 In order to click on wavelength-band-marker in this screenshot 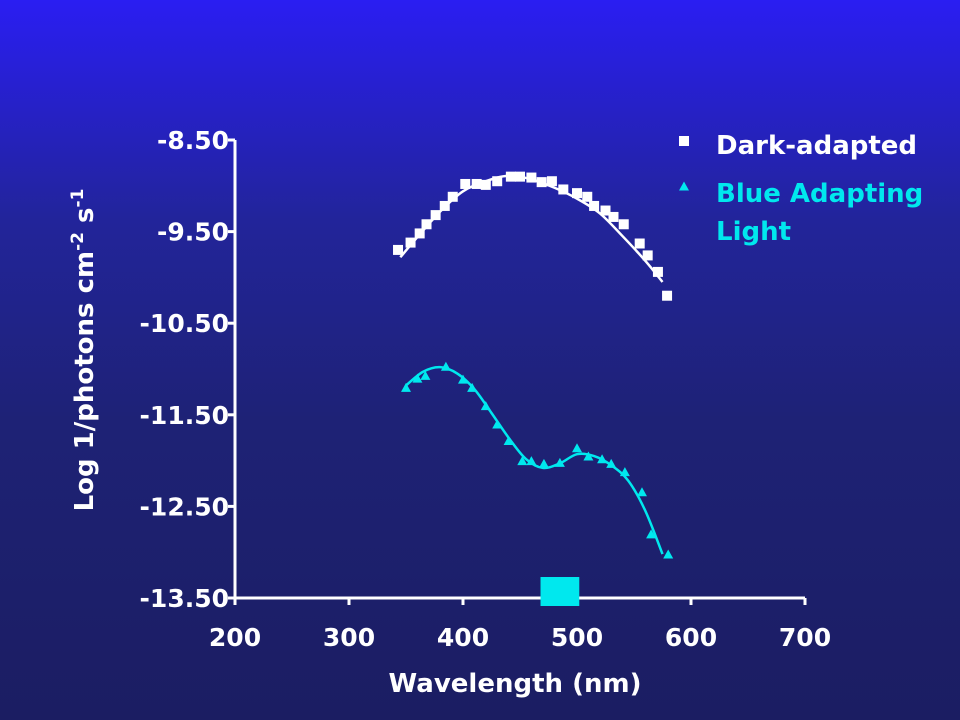, I will do `click(560, 591)`.